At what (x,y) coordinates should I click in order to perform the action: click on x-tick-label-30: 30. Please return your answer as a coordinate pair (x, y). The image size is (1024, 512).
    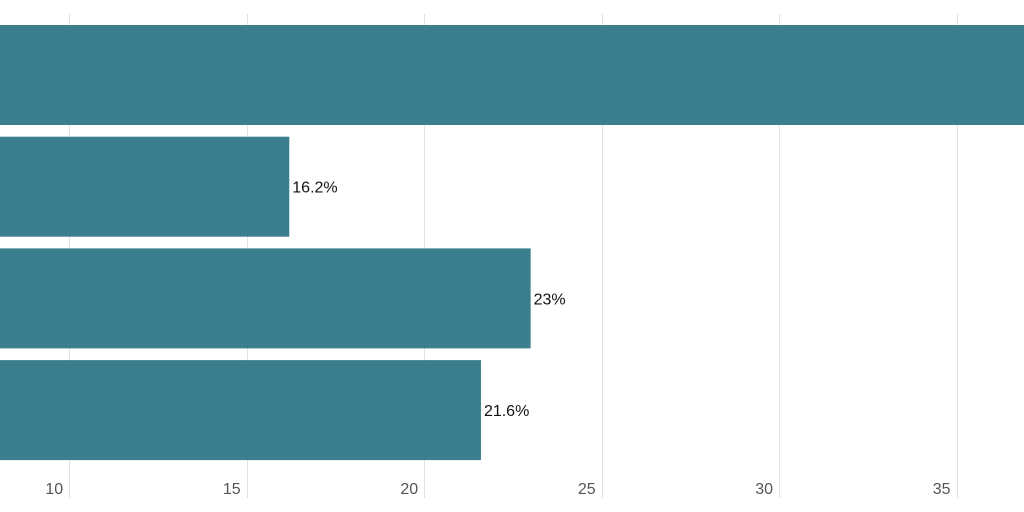
    Looking at the image, I should click on (764, 489).